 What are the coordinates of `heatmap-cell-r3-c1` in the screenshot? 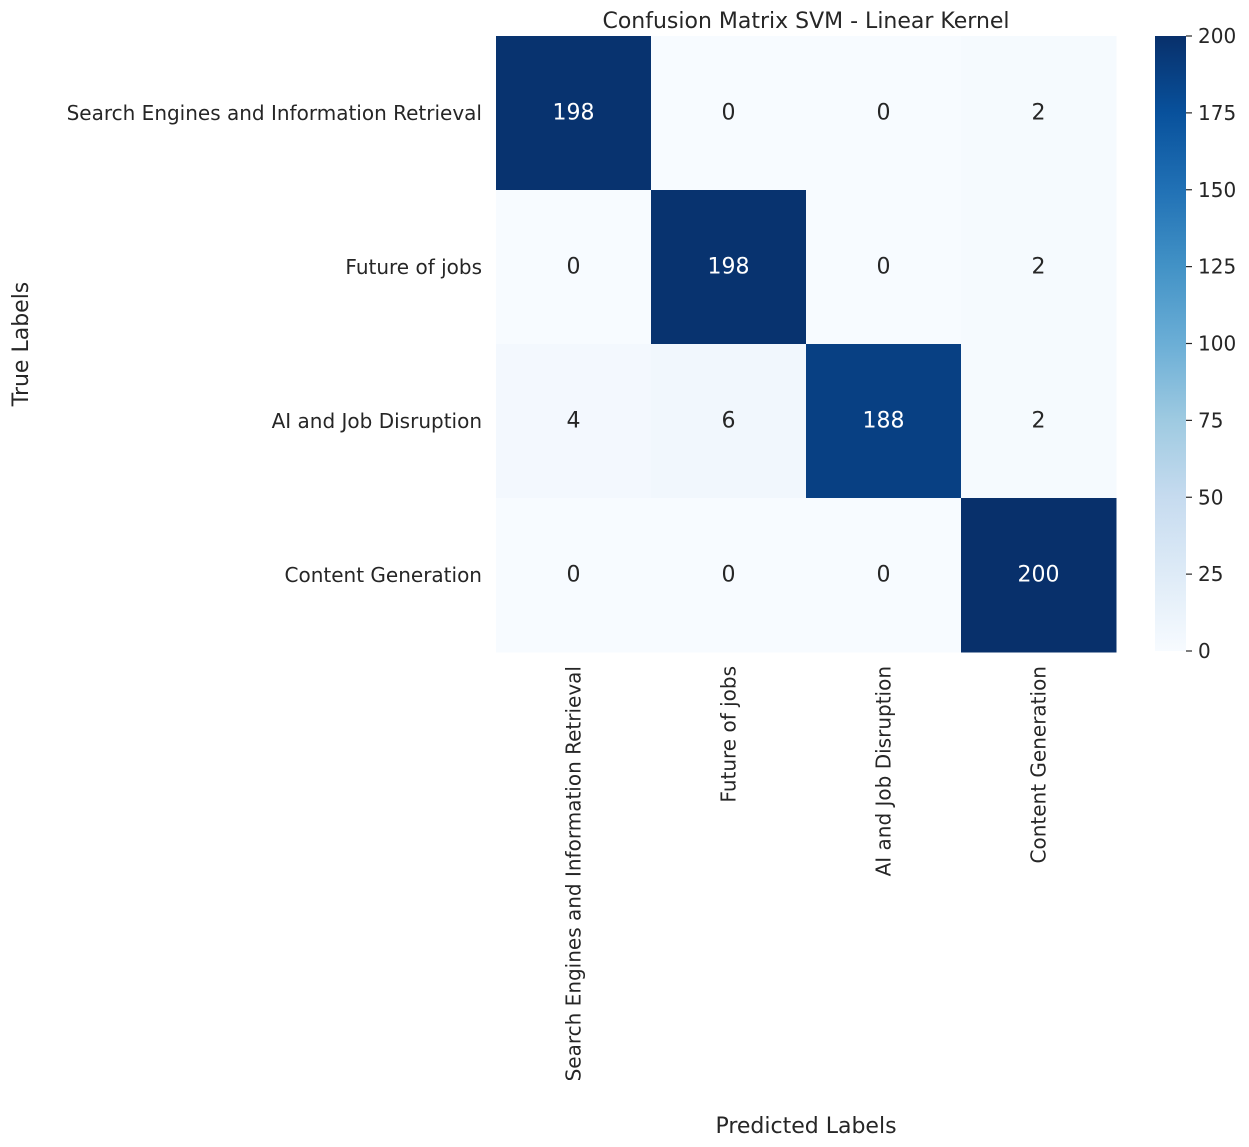 It's located at (729, 575).